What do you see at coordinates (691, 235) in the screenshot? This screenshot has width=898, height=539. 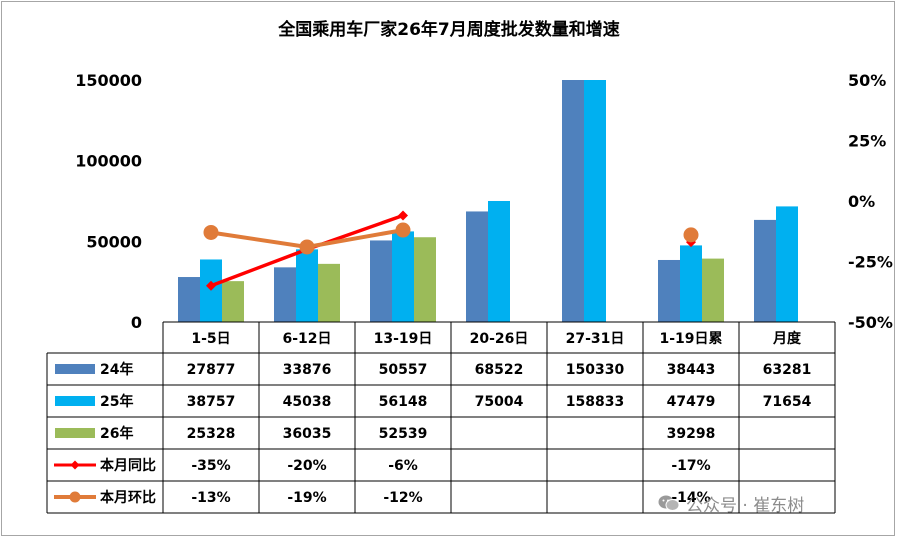 I see `point-本月环比-5` at bounding box center [691, 235].